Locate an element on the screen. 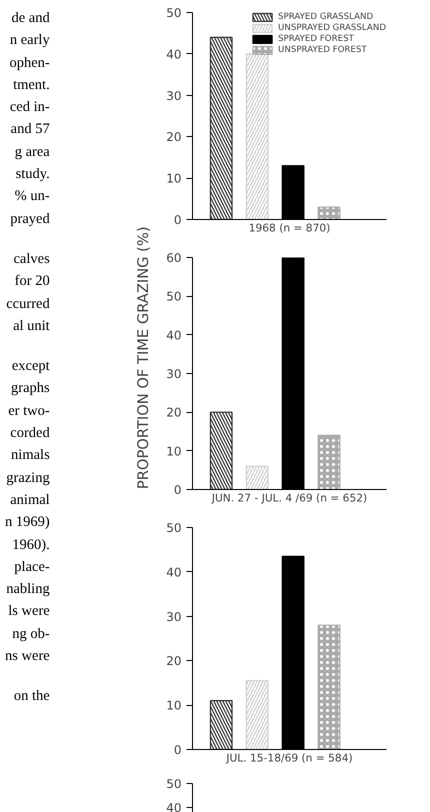  legend-label: UNSPRAYED GRASSLAND is located at coordinates (332, 28).